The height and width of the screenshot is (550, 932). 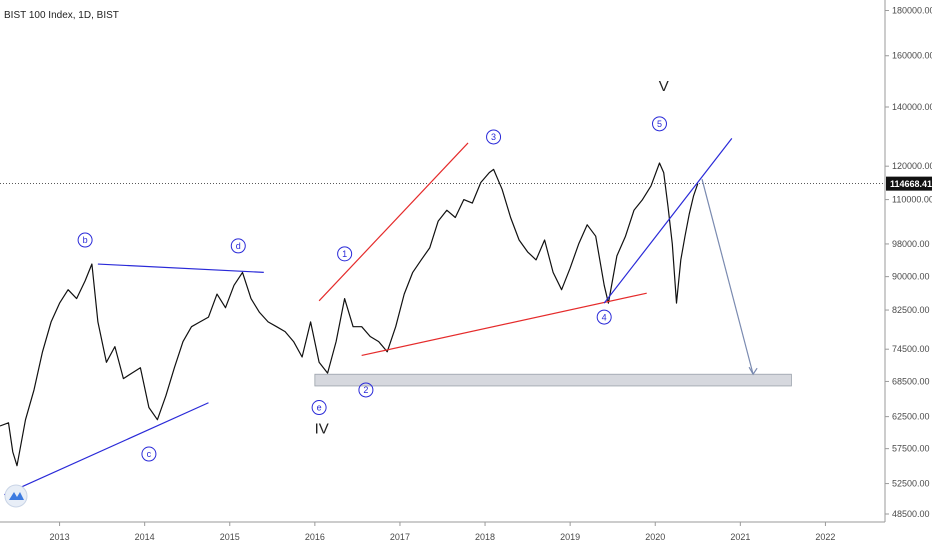 I want to click on y-tick-label: 140000.00, so click(x=912, y=107).